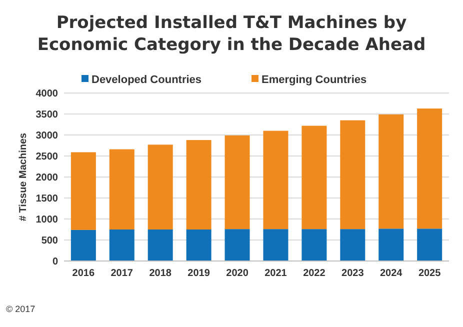 Image resolution: width=463 pixels, height=327 pixels. What do you see at coordinates (231, 34) in the screenshot?
I see `chart-title: Projected Installed T&T Machines by Economic Category in the Decade Ahead` at bounding box center [231, 34].